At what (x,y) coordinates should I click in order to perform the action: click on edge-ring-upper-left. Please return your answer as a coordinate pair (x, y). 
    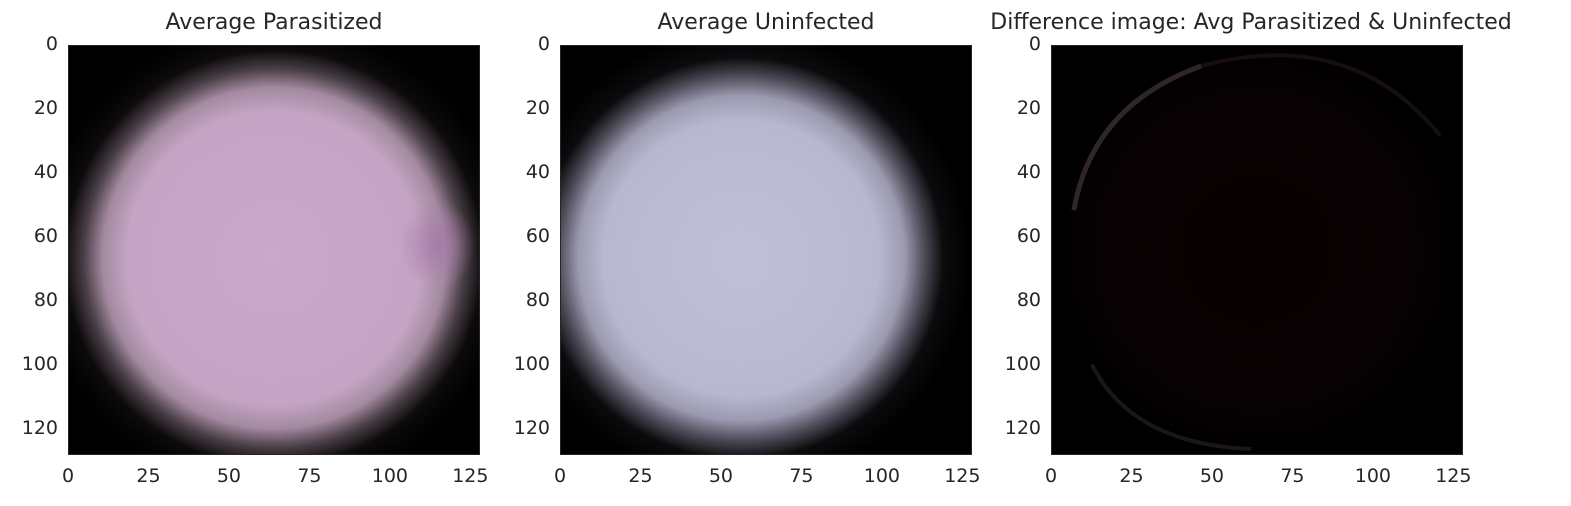
    Looking at the image, I should click on (1137, 137).